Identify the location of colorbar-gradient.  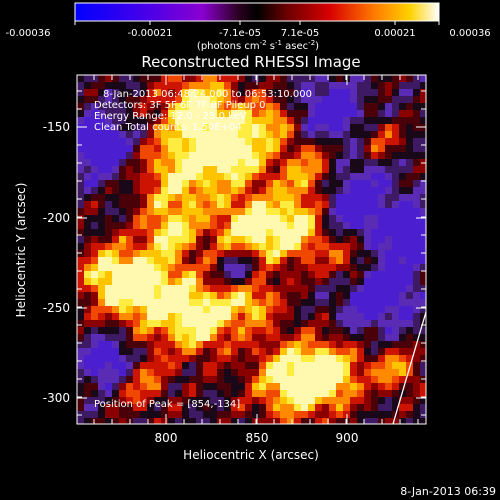
(257, 12).